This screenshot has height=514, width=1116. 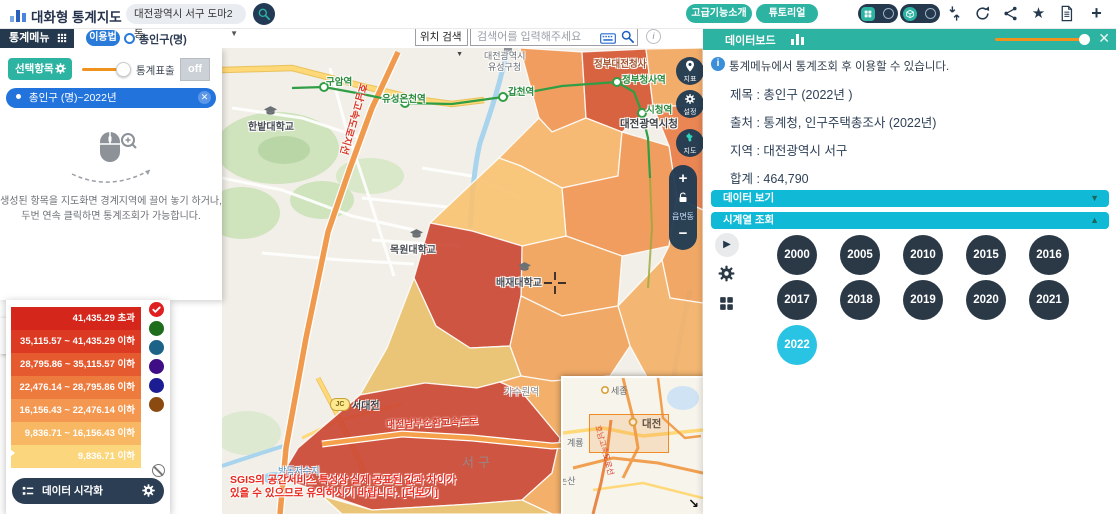 What do you see at coordinates (860, 255) in the screenshot?
I see `year-button: 2005` at bounding box center [860, 255].